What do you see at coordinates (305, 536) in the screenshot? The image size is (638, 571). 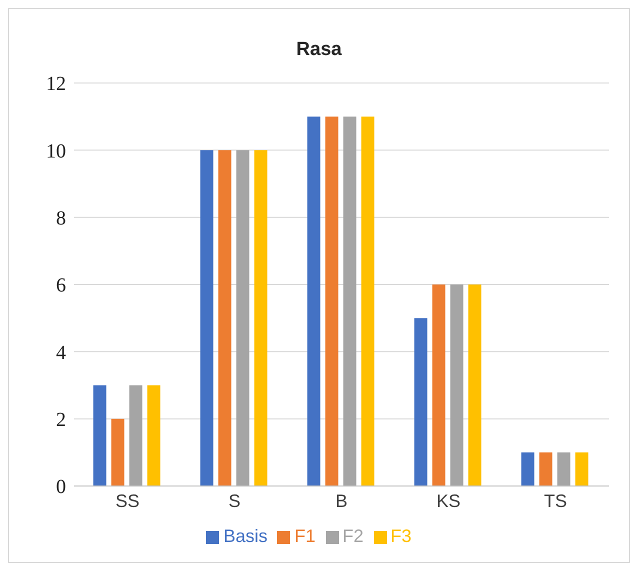 I see `legend-label: F1` at bounding box center [305, 536].